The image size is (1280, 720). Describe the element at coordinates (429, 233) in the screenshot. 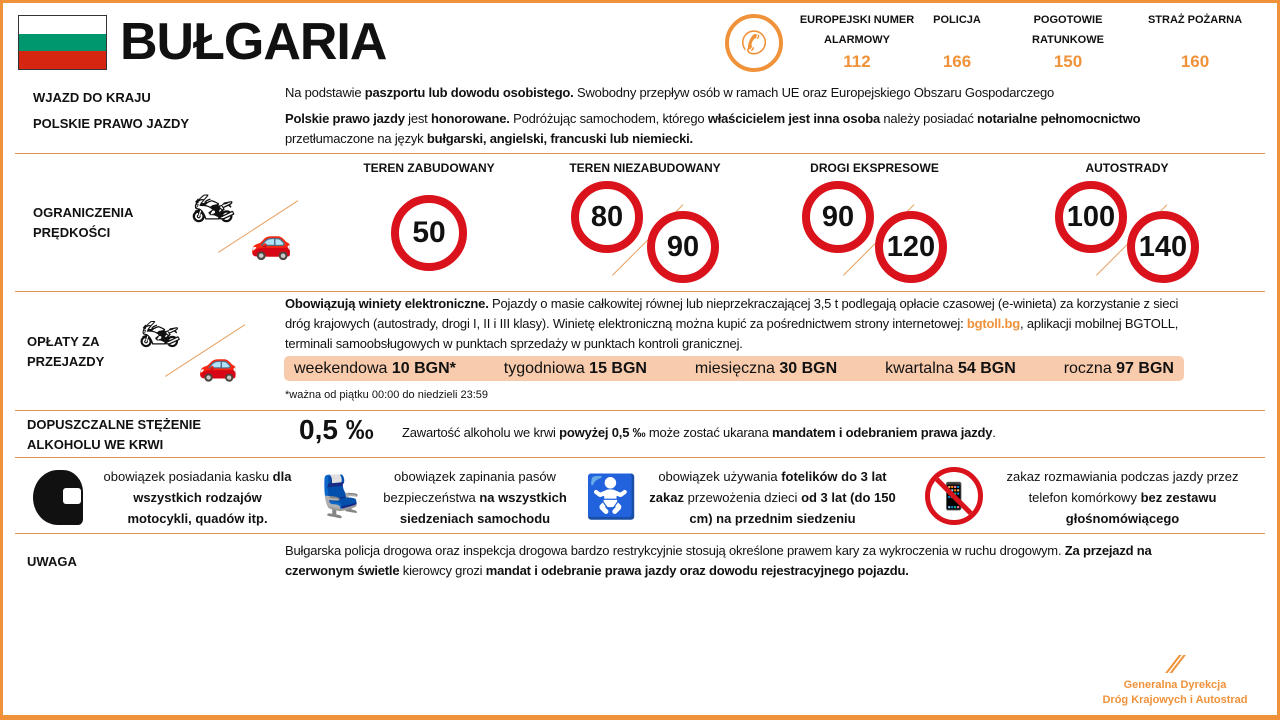

I see `speed-sign: 50` at that location.